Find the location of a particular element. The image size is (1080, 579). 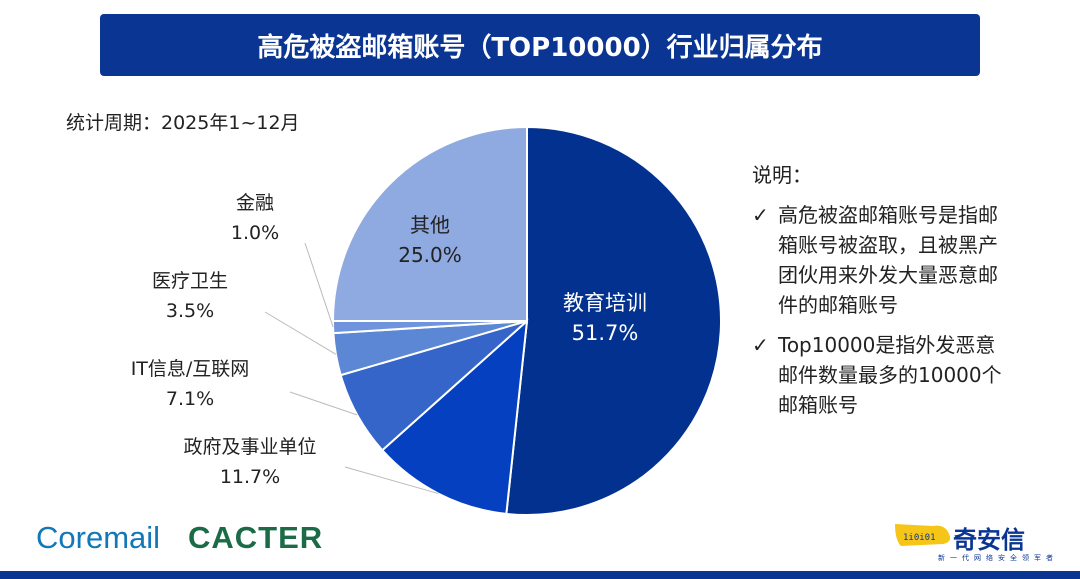

note-item: ✓ 高危被盗邮箱账号是指邮箱账号被盗取，且被黑产团伙用来外发大量恶意邮件的邮箱账号 is located at coordinates (882, 260).